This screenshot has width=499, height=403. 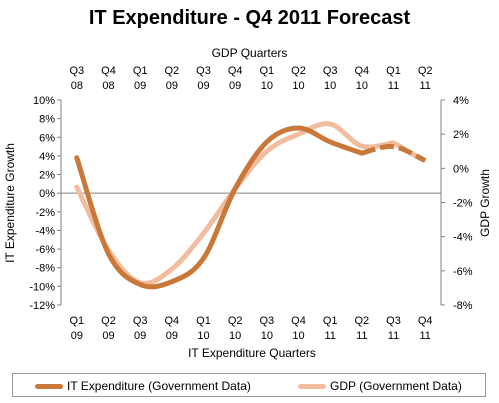 I want to click on right-tick-label: -8%, so click(x=463, y=306).